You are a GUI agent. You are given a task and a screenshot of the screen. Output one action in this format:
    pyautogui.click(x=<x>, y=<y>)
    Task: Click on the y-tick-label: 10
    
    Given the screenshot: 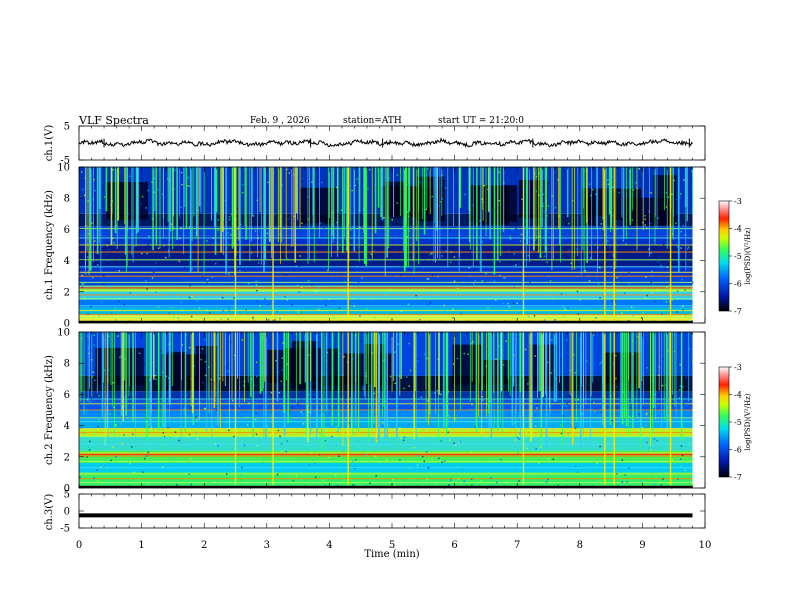 What is the action you would take?
    pyautogui.click(x=63, y=333)
    